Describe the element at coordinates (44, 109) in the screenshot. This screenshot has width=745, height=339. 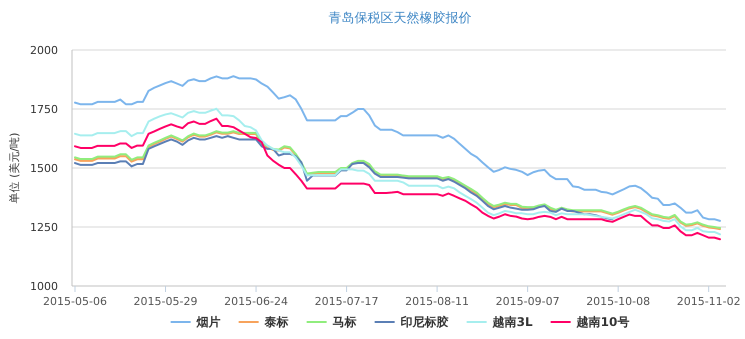
I see `y-tick-label: 1750` at that location.